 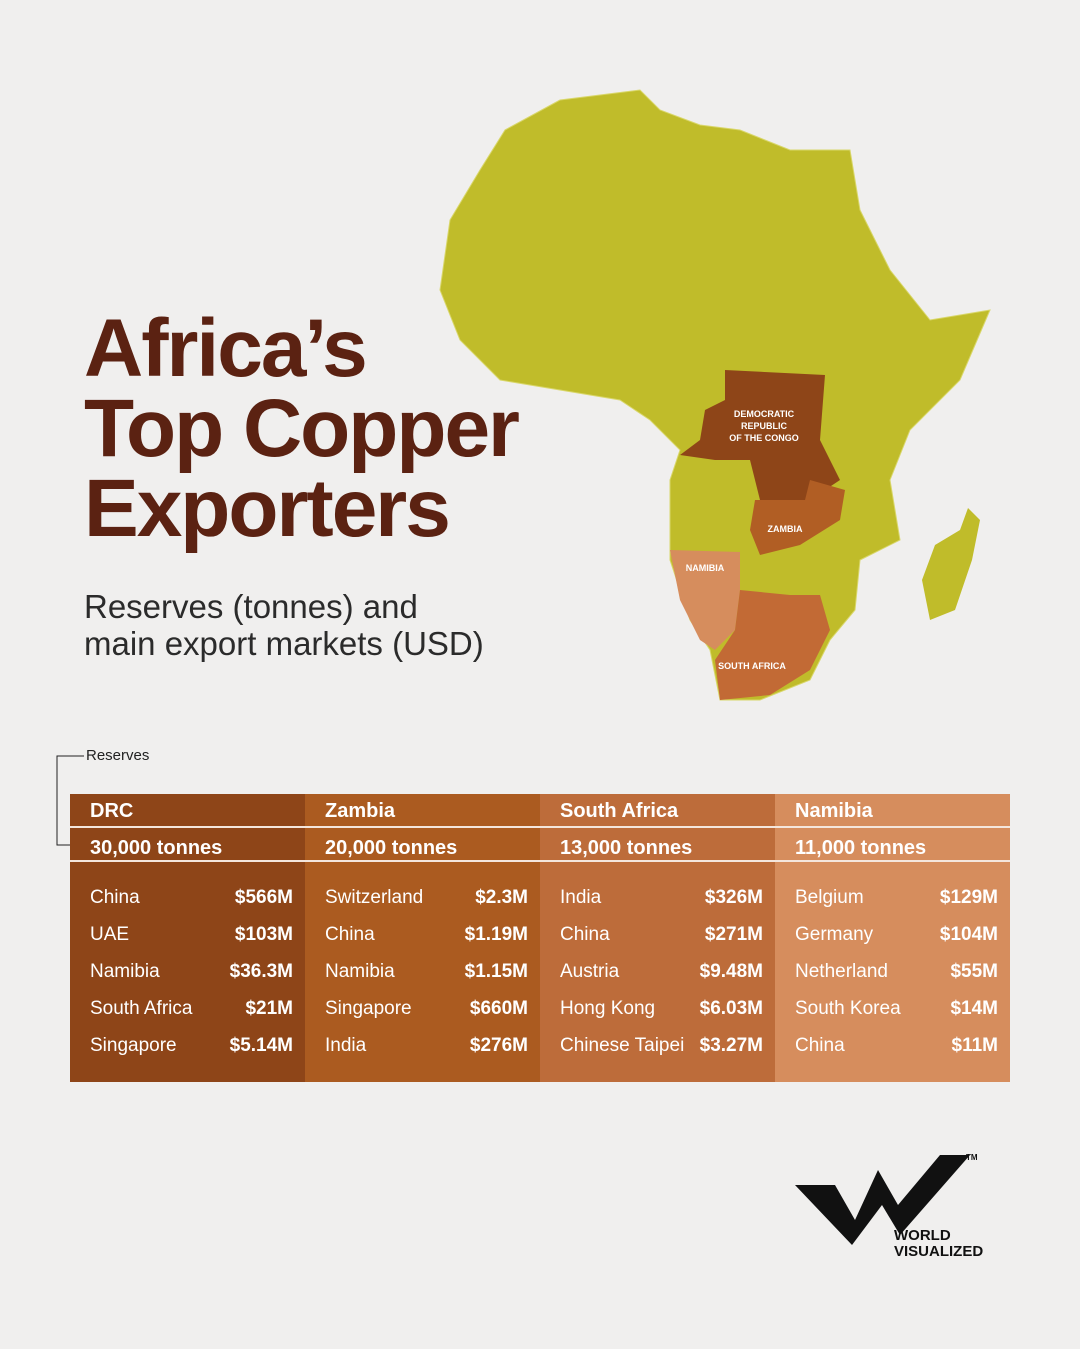 I want to click on logo-text: VISUALIZED, so click(x=938, y=1251).